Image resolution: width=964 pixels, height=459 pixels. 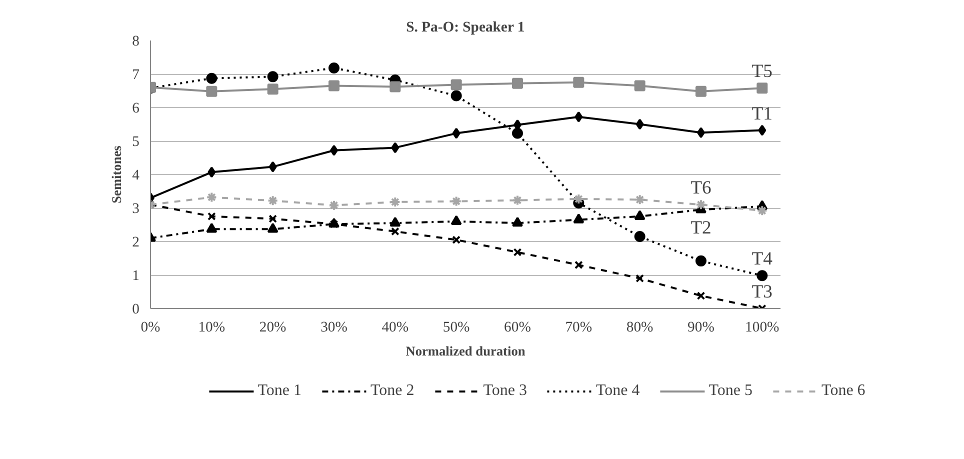 What do you see at coordinates (640, 328) in the screenshot?
I see `x-tick-label: 80%` at bounding box center [640, 328].